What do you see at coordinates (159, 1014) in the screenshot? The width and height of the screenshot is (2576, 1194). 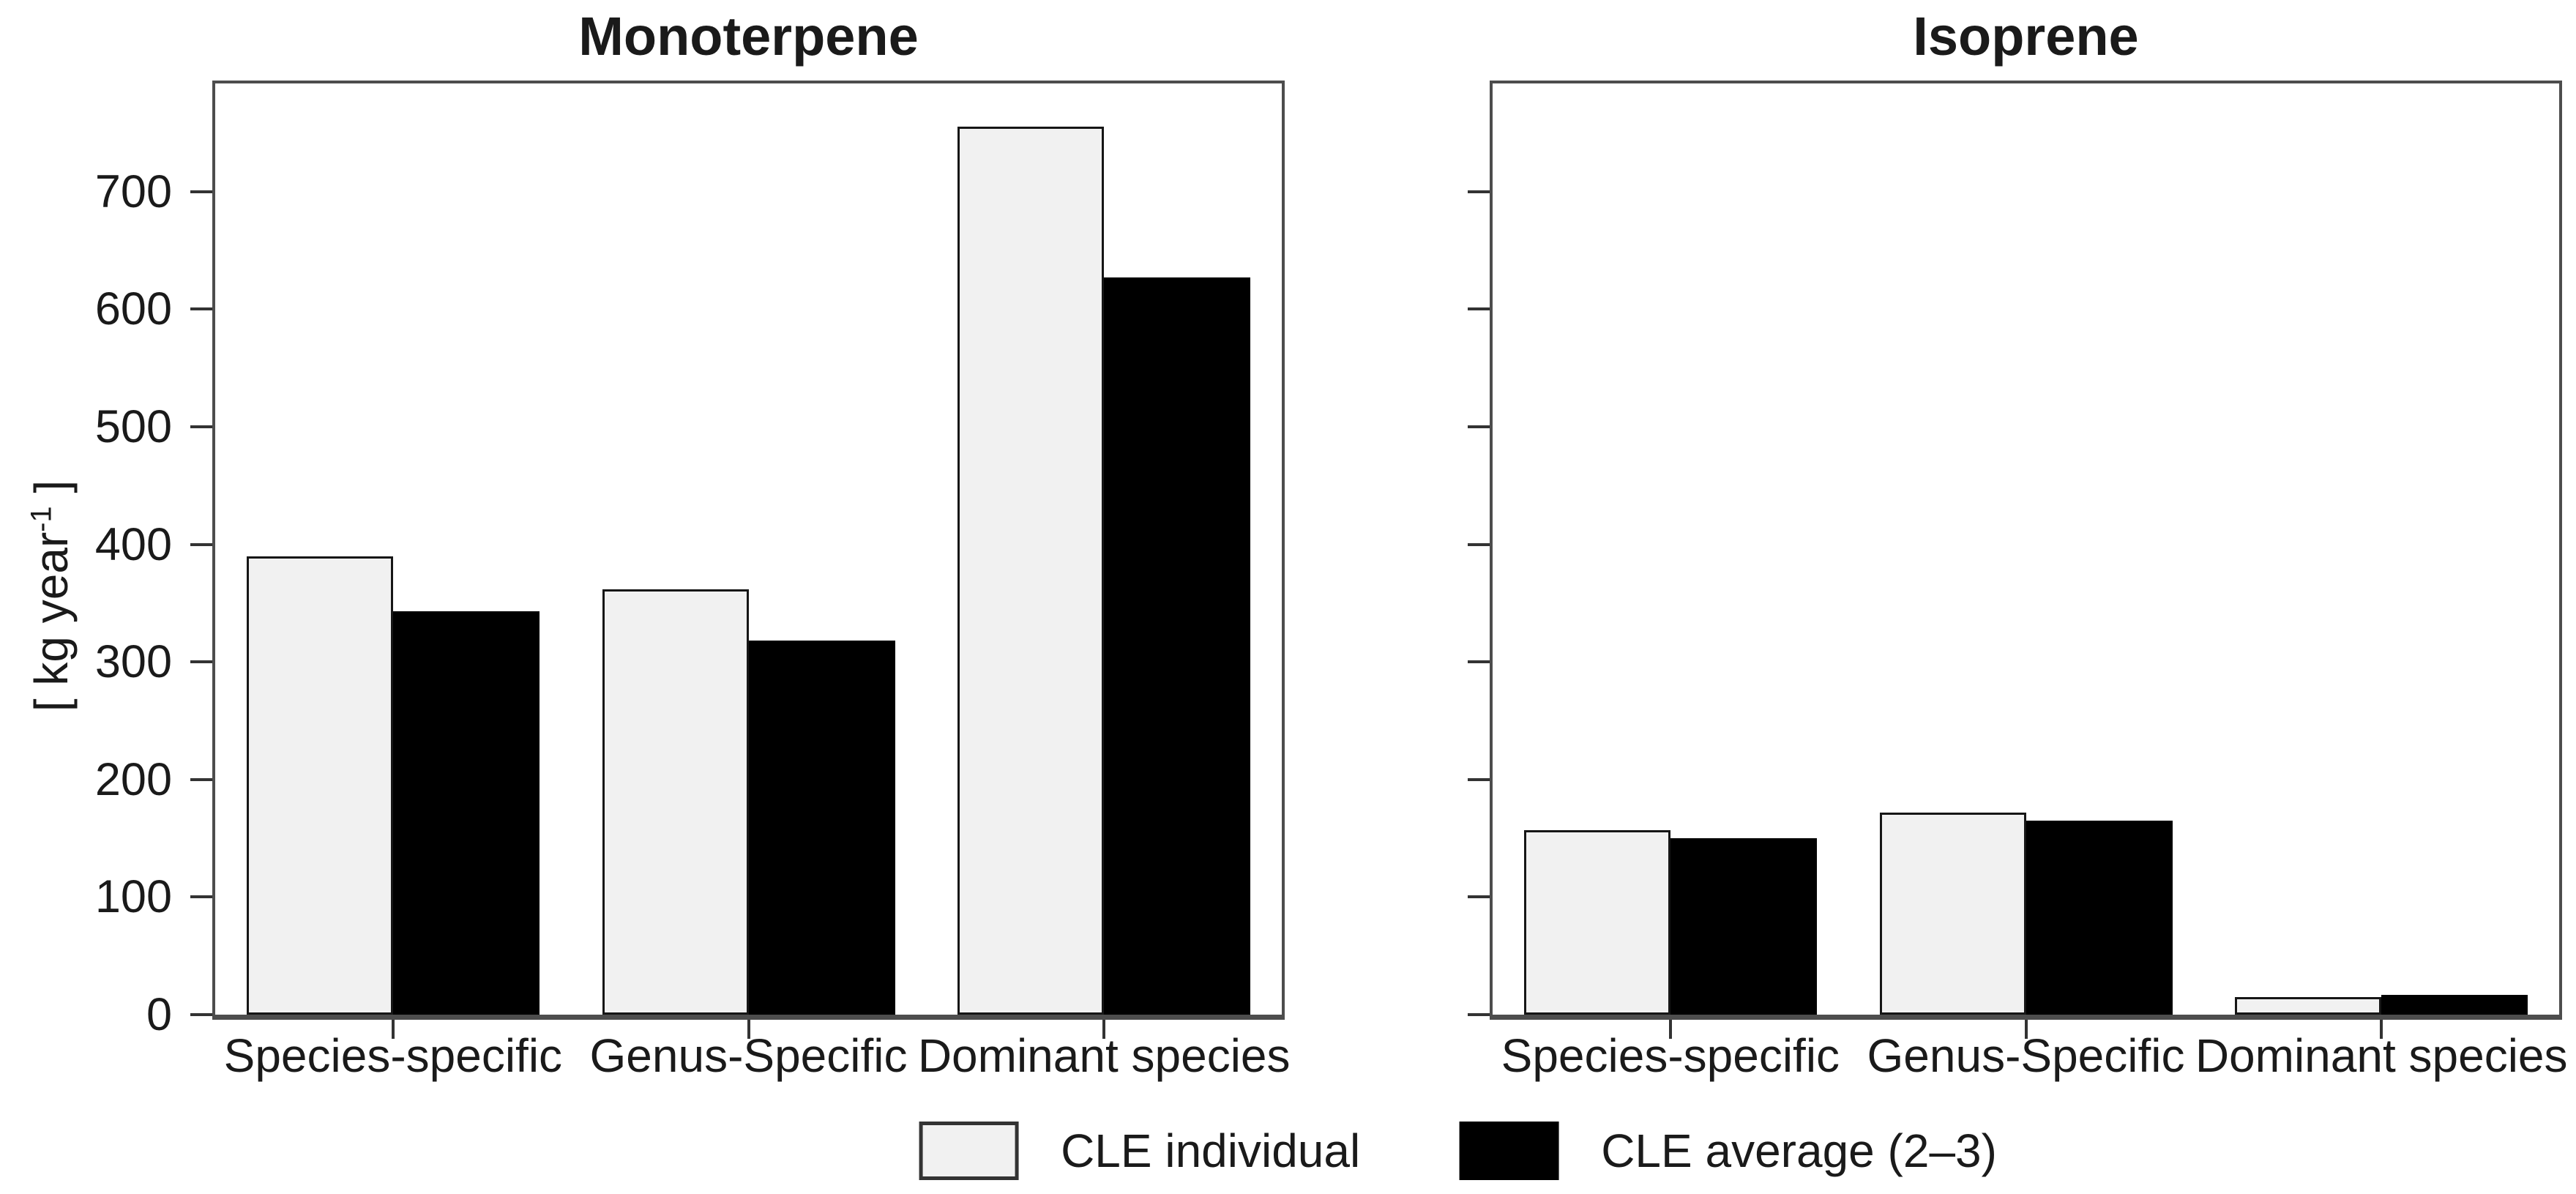 I see `y-tick-label: 0` at bounding box center [159, 1014].